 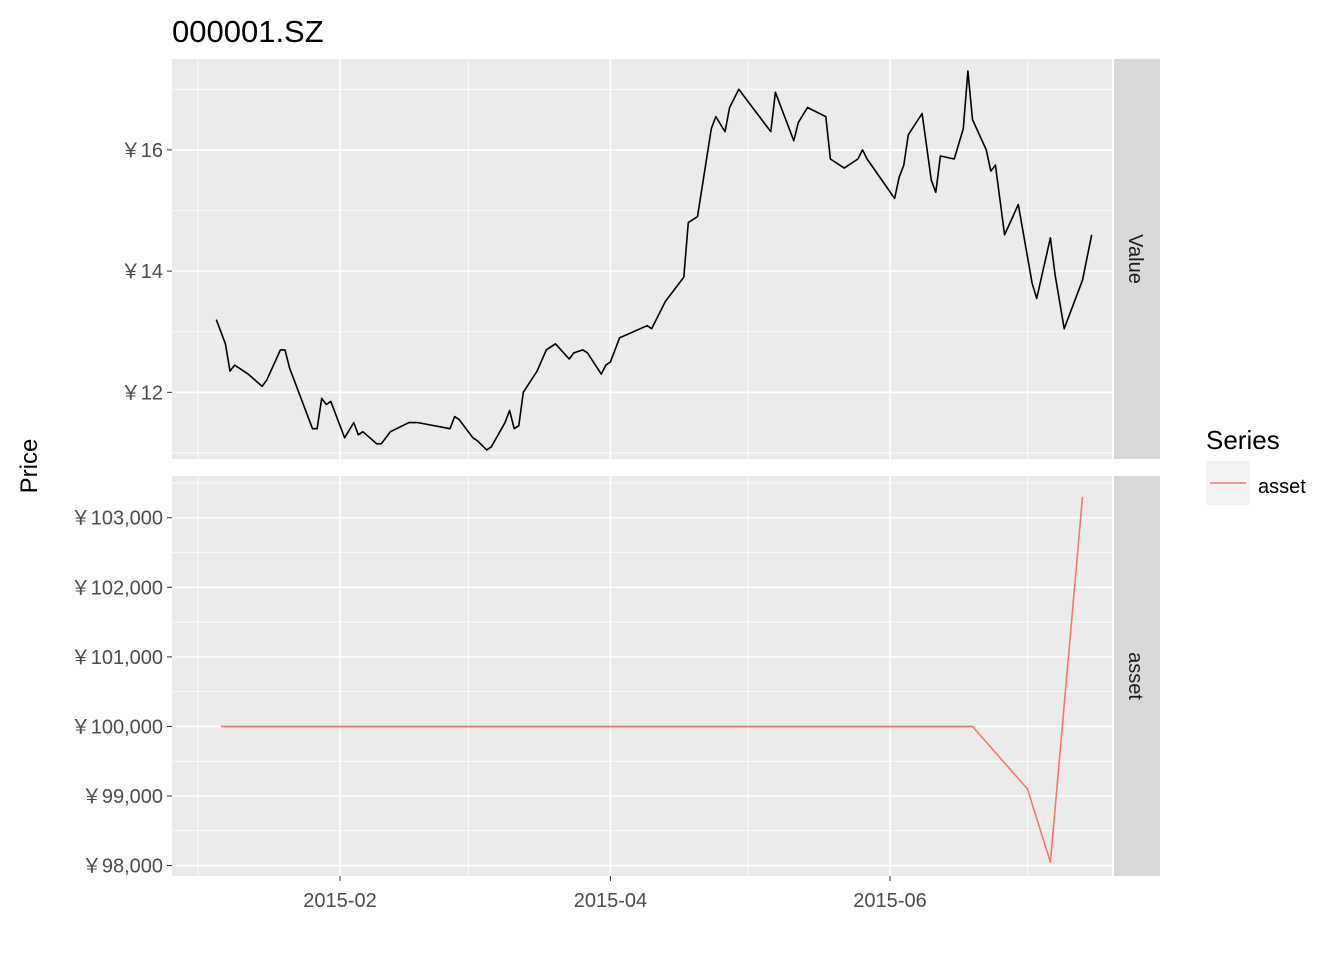 What do you see at coordinates (122, 867) in the screenshot?
I see `y-tick-label: ￥98,000` at bounding box center [122, 867].